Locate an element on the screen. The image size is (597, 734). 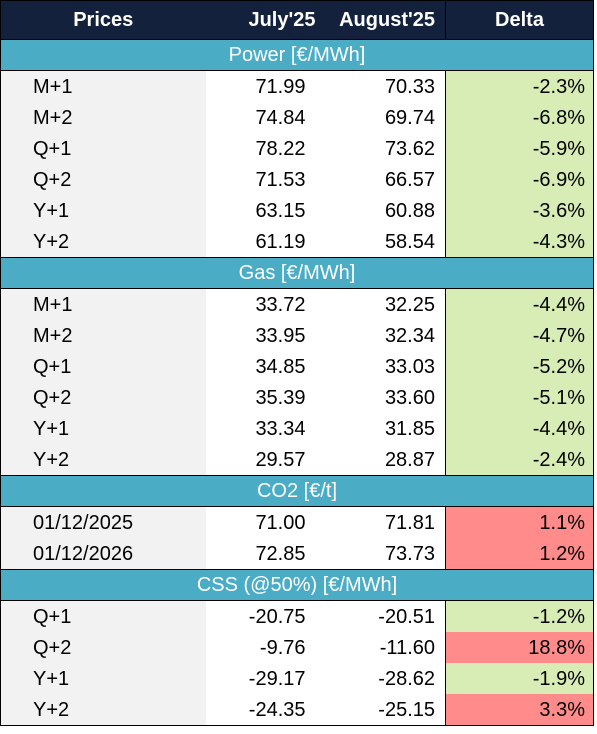
header-august: August'25 is located at coordinates (380, 20).